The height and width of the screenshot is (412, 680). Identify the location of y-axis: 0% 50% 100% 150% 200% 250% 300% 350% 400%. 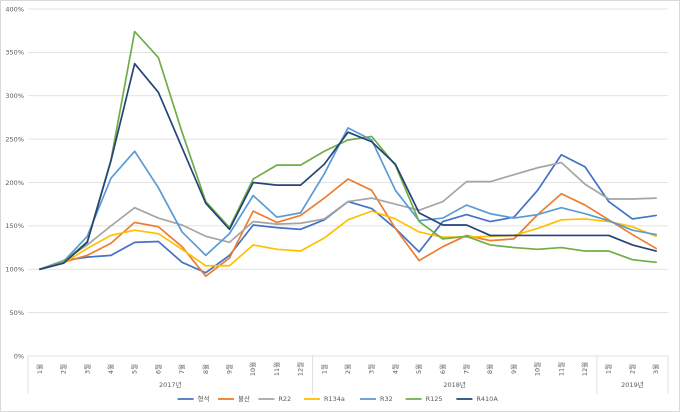
(14, 182).